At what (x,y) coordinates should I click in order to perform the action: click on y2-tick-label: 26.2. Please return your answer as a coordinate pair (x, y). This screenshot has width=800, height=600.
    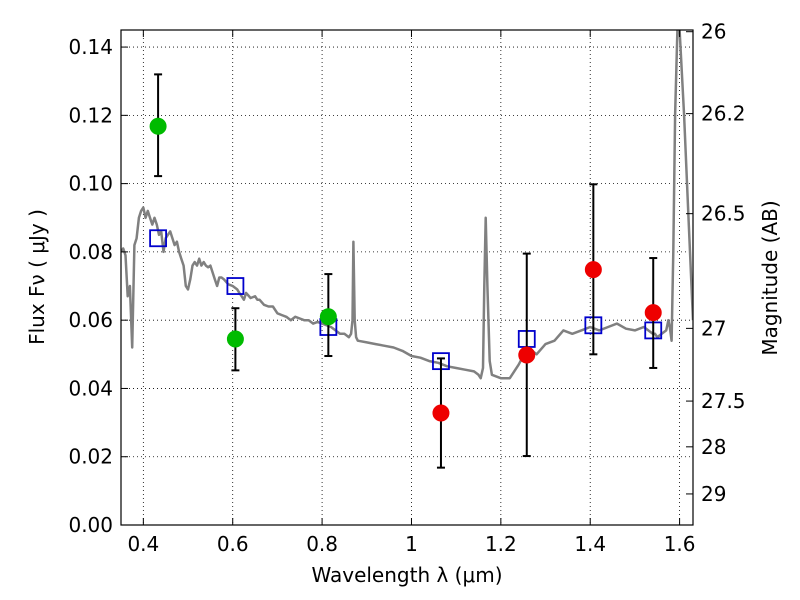
    Looking at the image, I should click on (723, 114).